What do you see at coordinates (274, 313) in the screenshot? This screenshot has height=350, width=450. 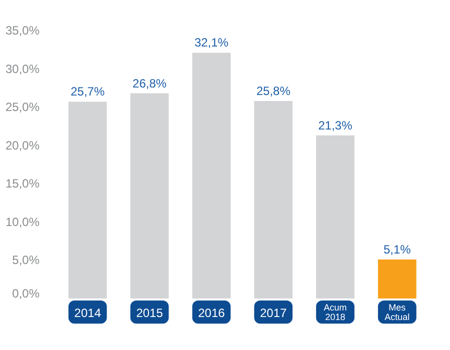 I see `x-tick-label: 2017` at bounding box center [274, 313].